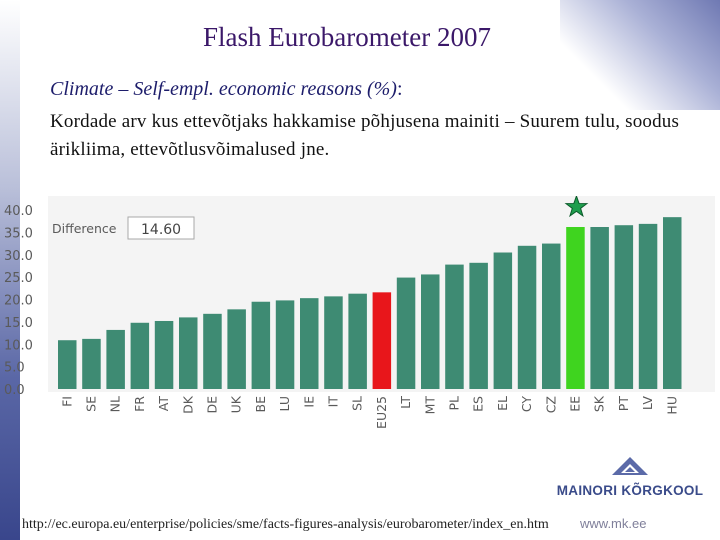 This screenshot has height=540, width=720. I want to click on corner-decoration, so click(640, 55).